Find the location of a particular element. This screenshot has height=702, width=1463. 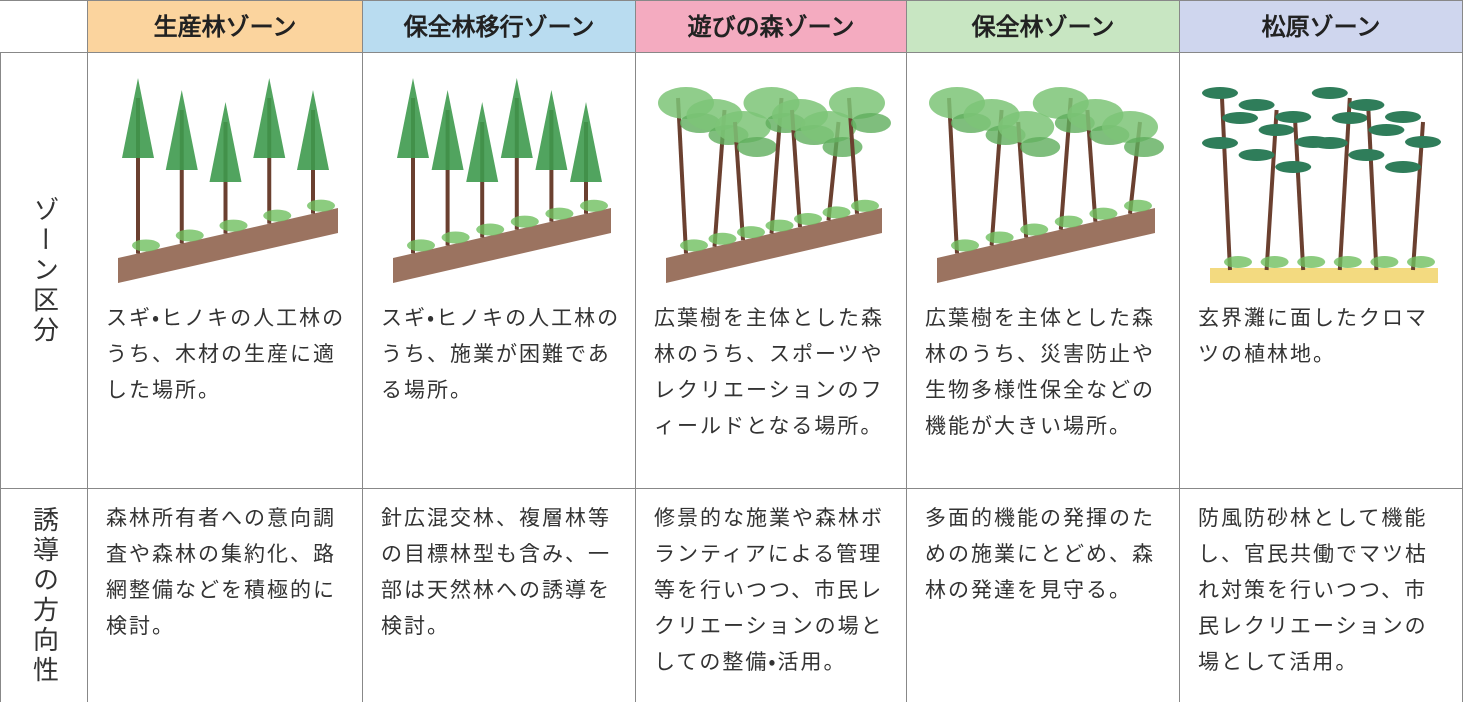

column-header: 保全林移行ゾーン is located at coordinates (499, 26).